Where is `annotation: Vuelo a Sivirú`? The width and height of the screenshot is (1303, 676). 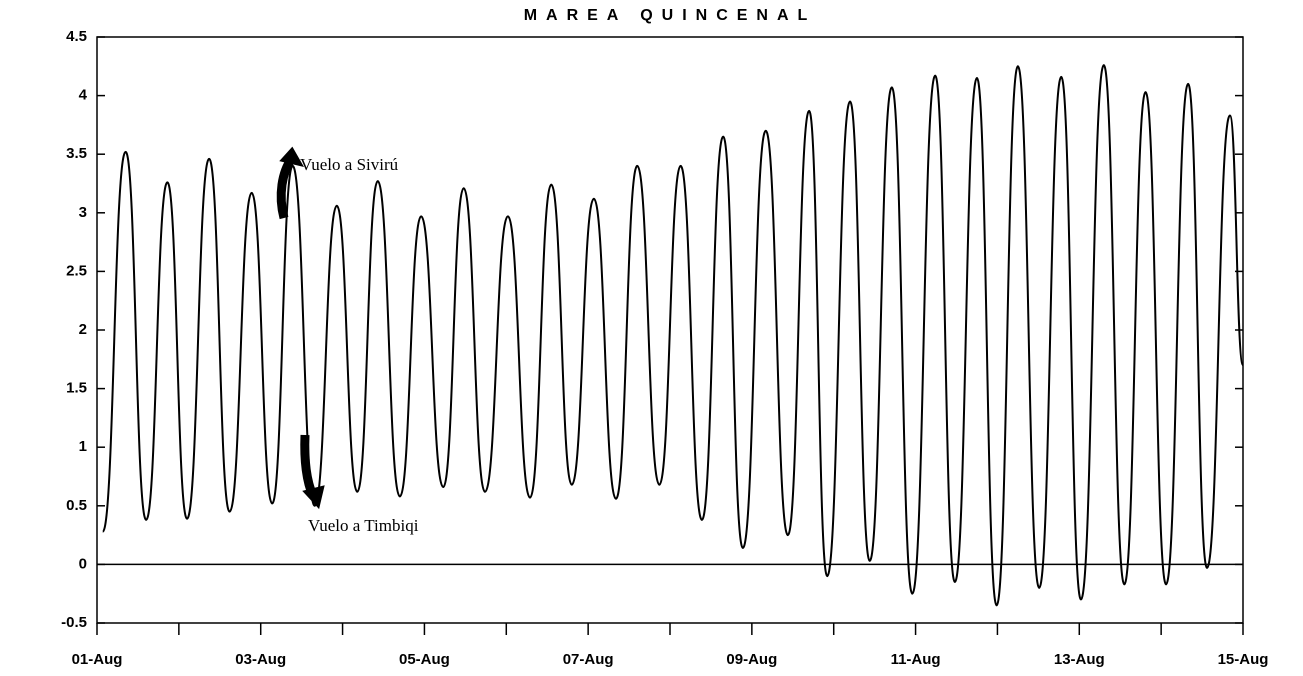
annotation: Vuelo a Sivirú is located at coordinates (349, 164).